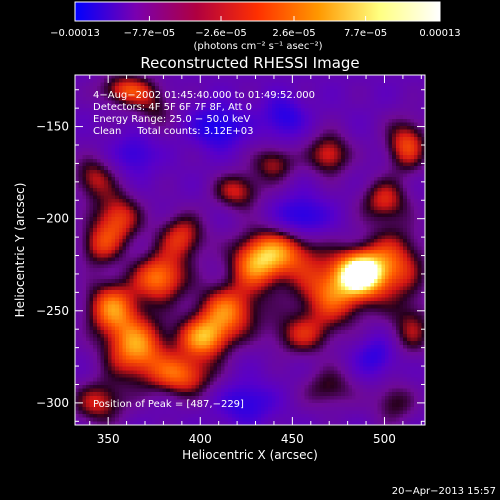  I want to click on info-line-energy: Energy Range: 25.0 − 50.0 keV, so click(171, 119).